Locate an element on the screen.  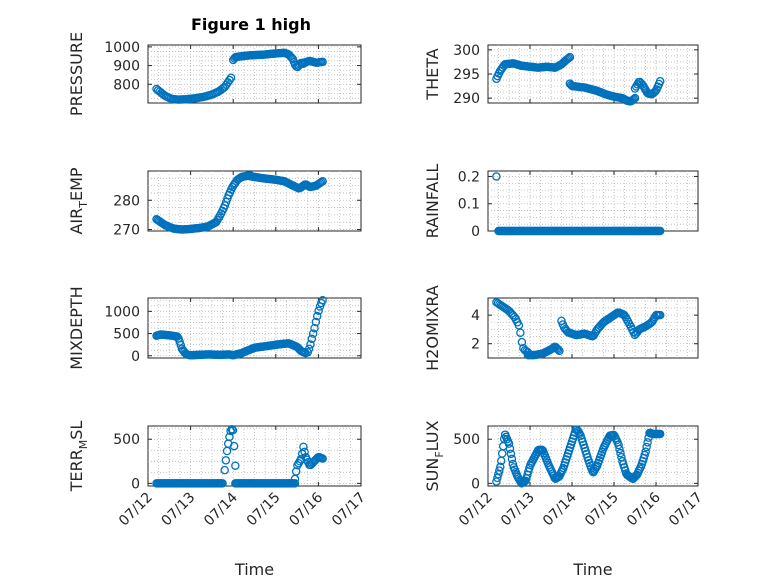
panel-5-y-tick-label: 500 is located at coordinates (126, 335).